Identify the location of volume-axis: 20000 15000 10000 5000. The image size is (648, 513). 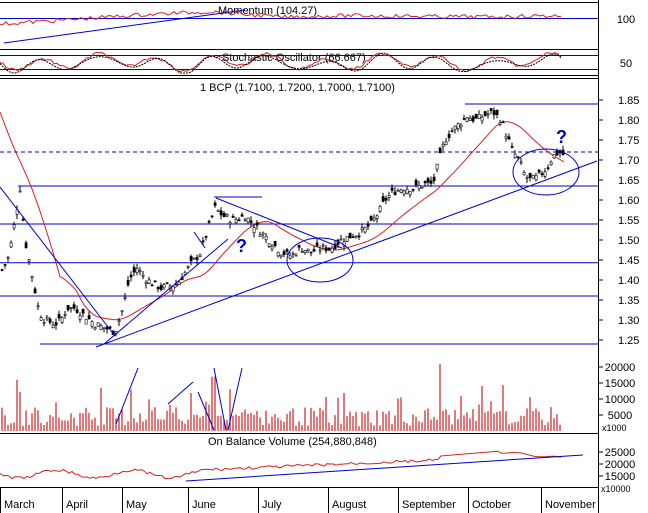
(616, 392).